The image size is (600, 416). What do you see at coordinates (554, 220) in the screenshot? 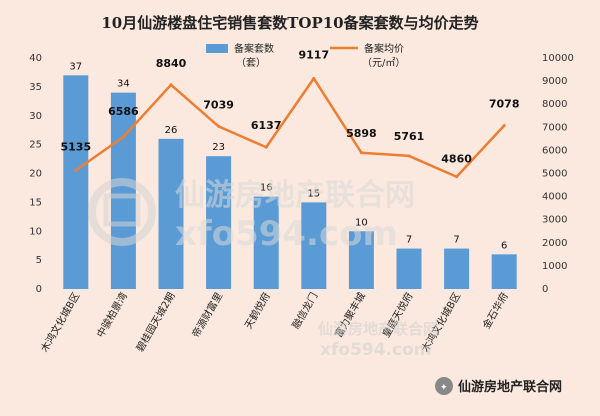
I see `right-tick-label: 3000` at bounding box center [554, 220].